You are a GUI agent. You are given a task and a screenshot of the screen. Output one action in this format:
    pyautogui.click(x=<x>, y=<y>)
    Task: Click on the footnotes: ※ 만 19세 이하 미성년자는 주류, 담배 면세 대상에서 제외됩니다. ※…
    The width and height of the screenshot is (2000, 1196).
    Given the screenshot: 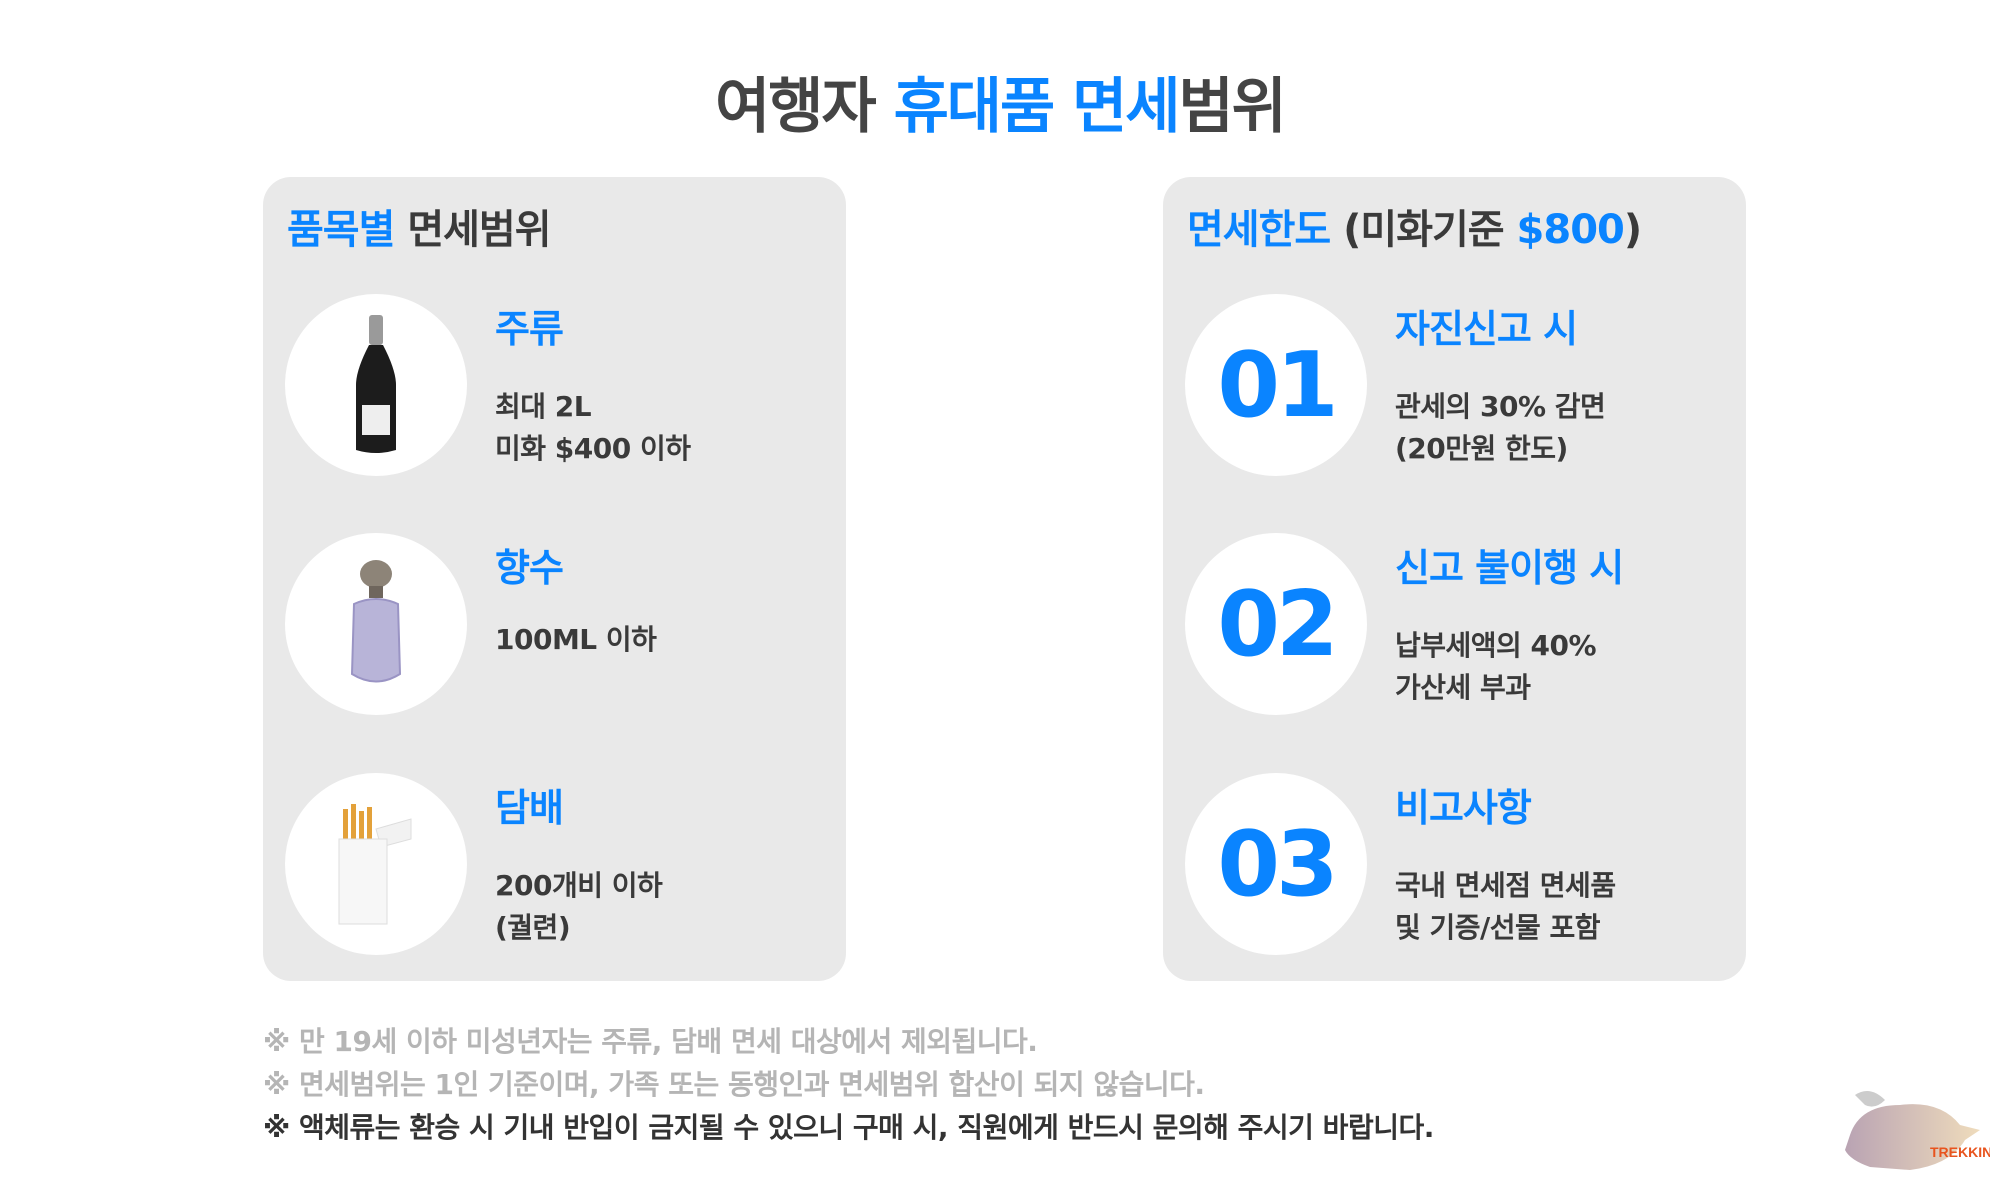 What is the action you would take?
    pyautogui.click(x=848, y=1084)
    